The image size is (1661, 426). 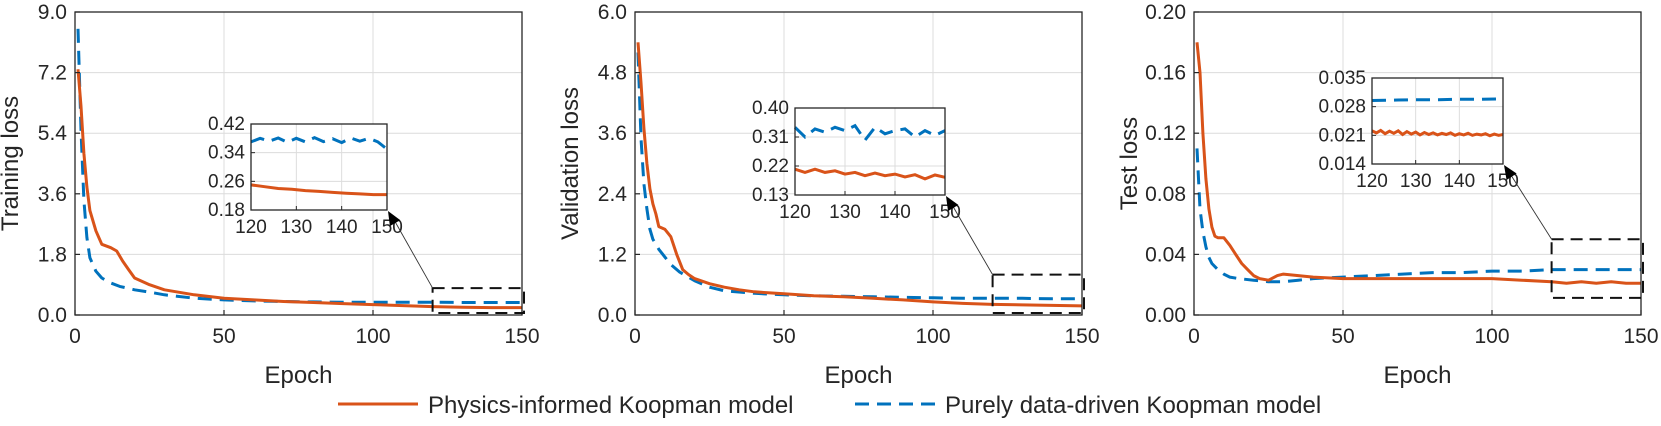 I want to click on inset-y-tick-label: 0.014, so click(x=1342, y=164).